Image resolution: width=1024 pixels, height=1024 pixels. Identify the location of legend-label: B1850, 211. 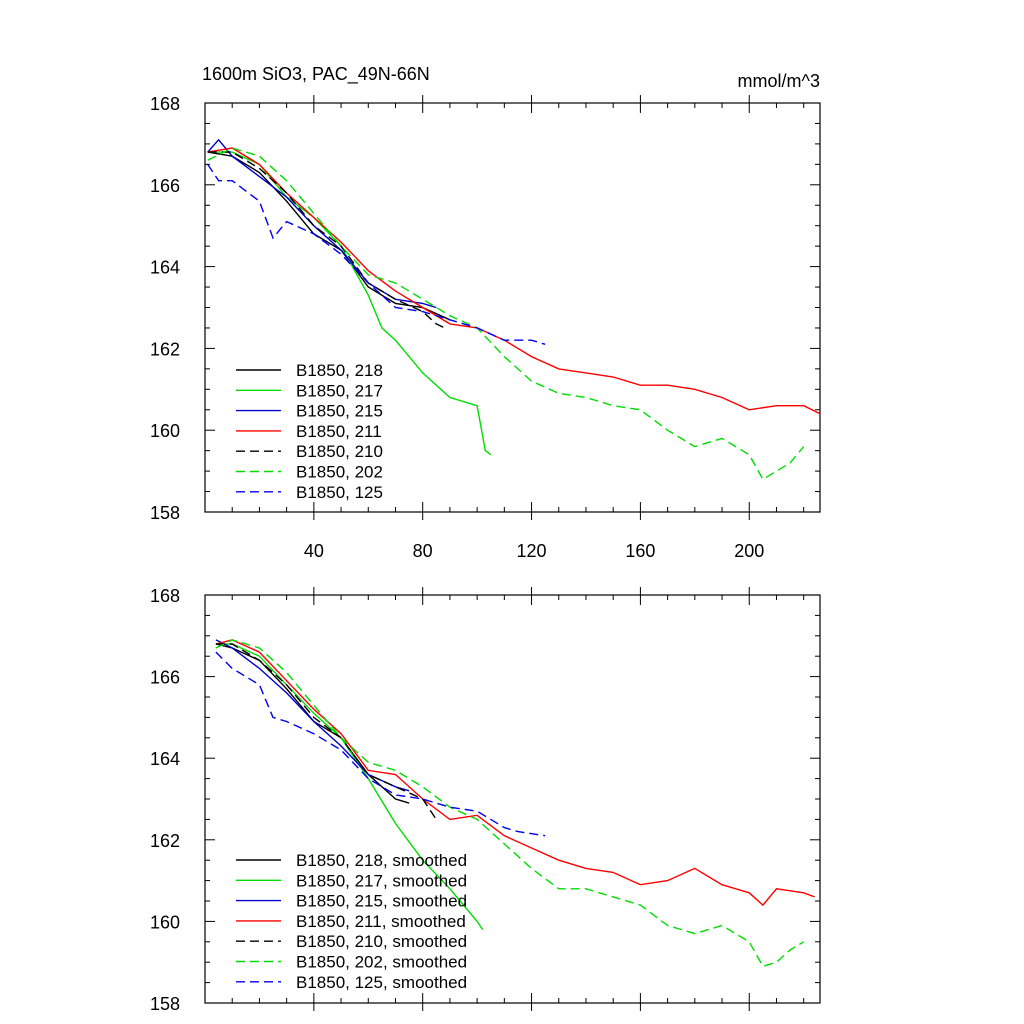
(339, 431).